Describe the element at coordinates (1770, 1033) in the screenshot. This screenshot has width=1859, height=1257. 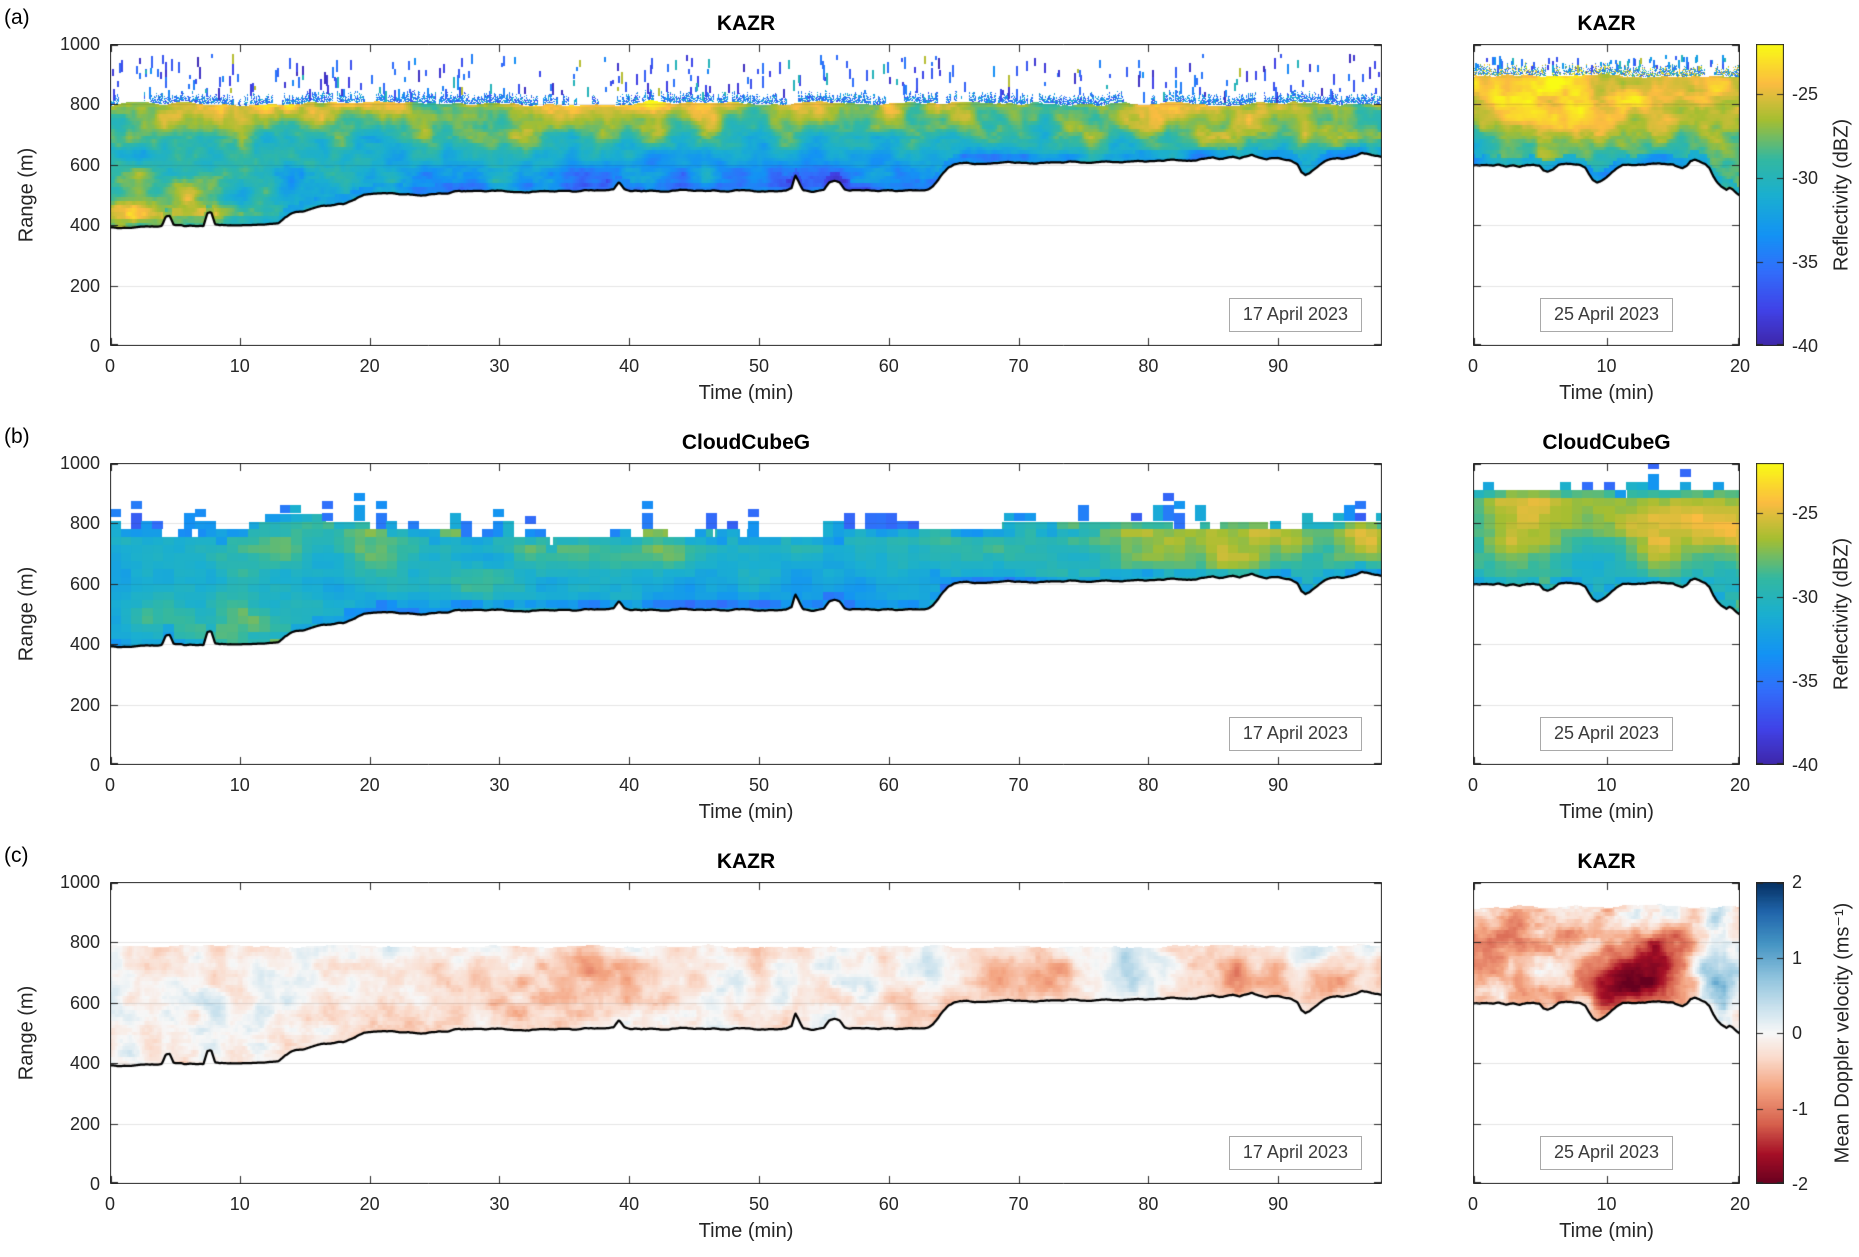
I see `doppler-velocity-colorbar` at that location.